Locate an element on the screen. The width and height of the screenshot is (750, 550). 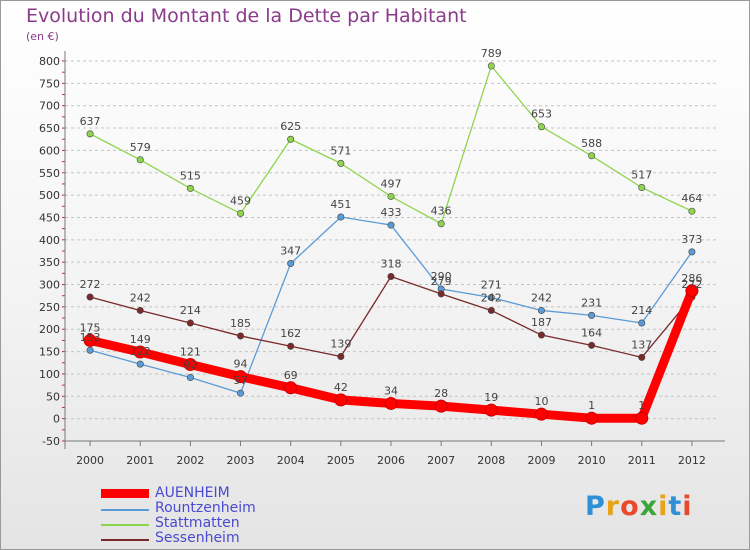
y-tick-label: 100 is located at coordinates (49, 374).